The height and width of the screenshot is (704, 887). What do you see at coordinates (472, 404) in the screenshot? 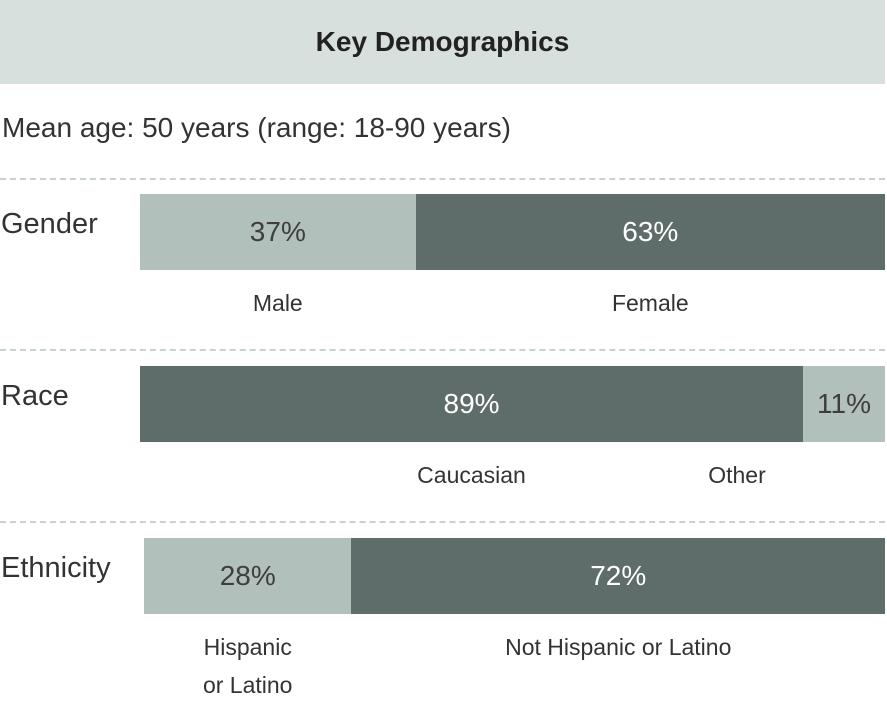
I see `bar-segment-caucasian: 89%` at bounding box center [472, 404].